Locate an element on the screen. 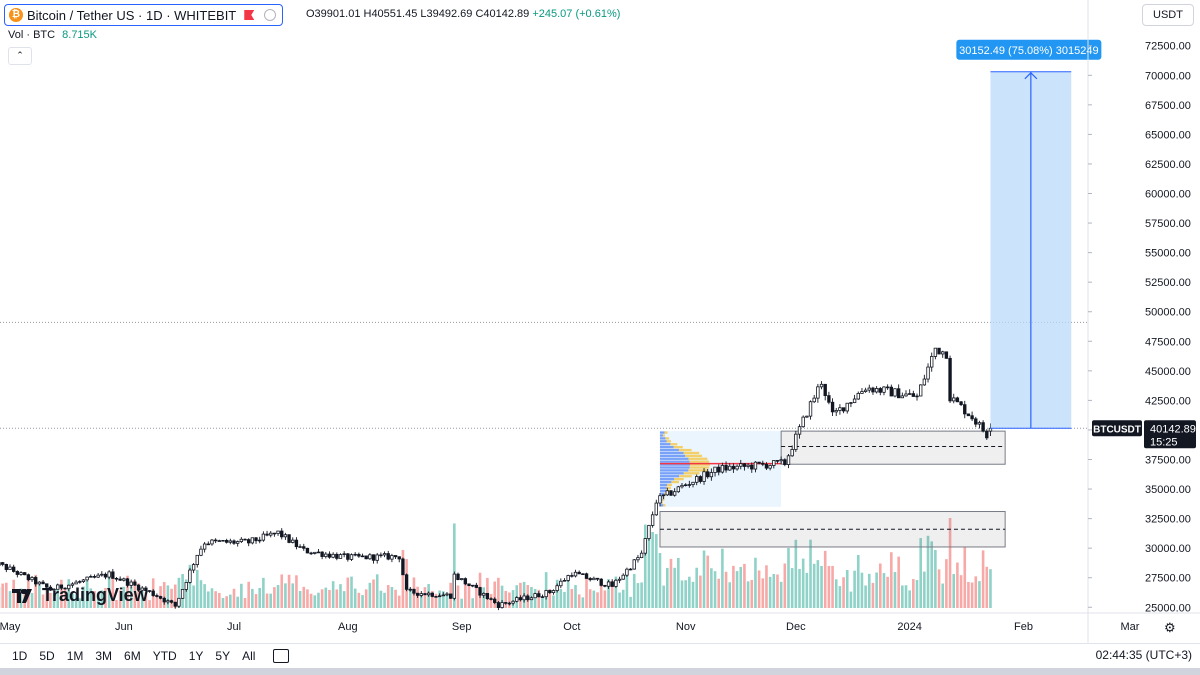 Image resolution: width=1200 pixels, height=675 pixels. currency-button: USDT is located at coordinates (1168, 15).